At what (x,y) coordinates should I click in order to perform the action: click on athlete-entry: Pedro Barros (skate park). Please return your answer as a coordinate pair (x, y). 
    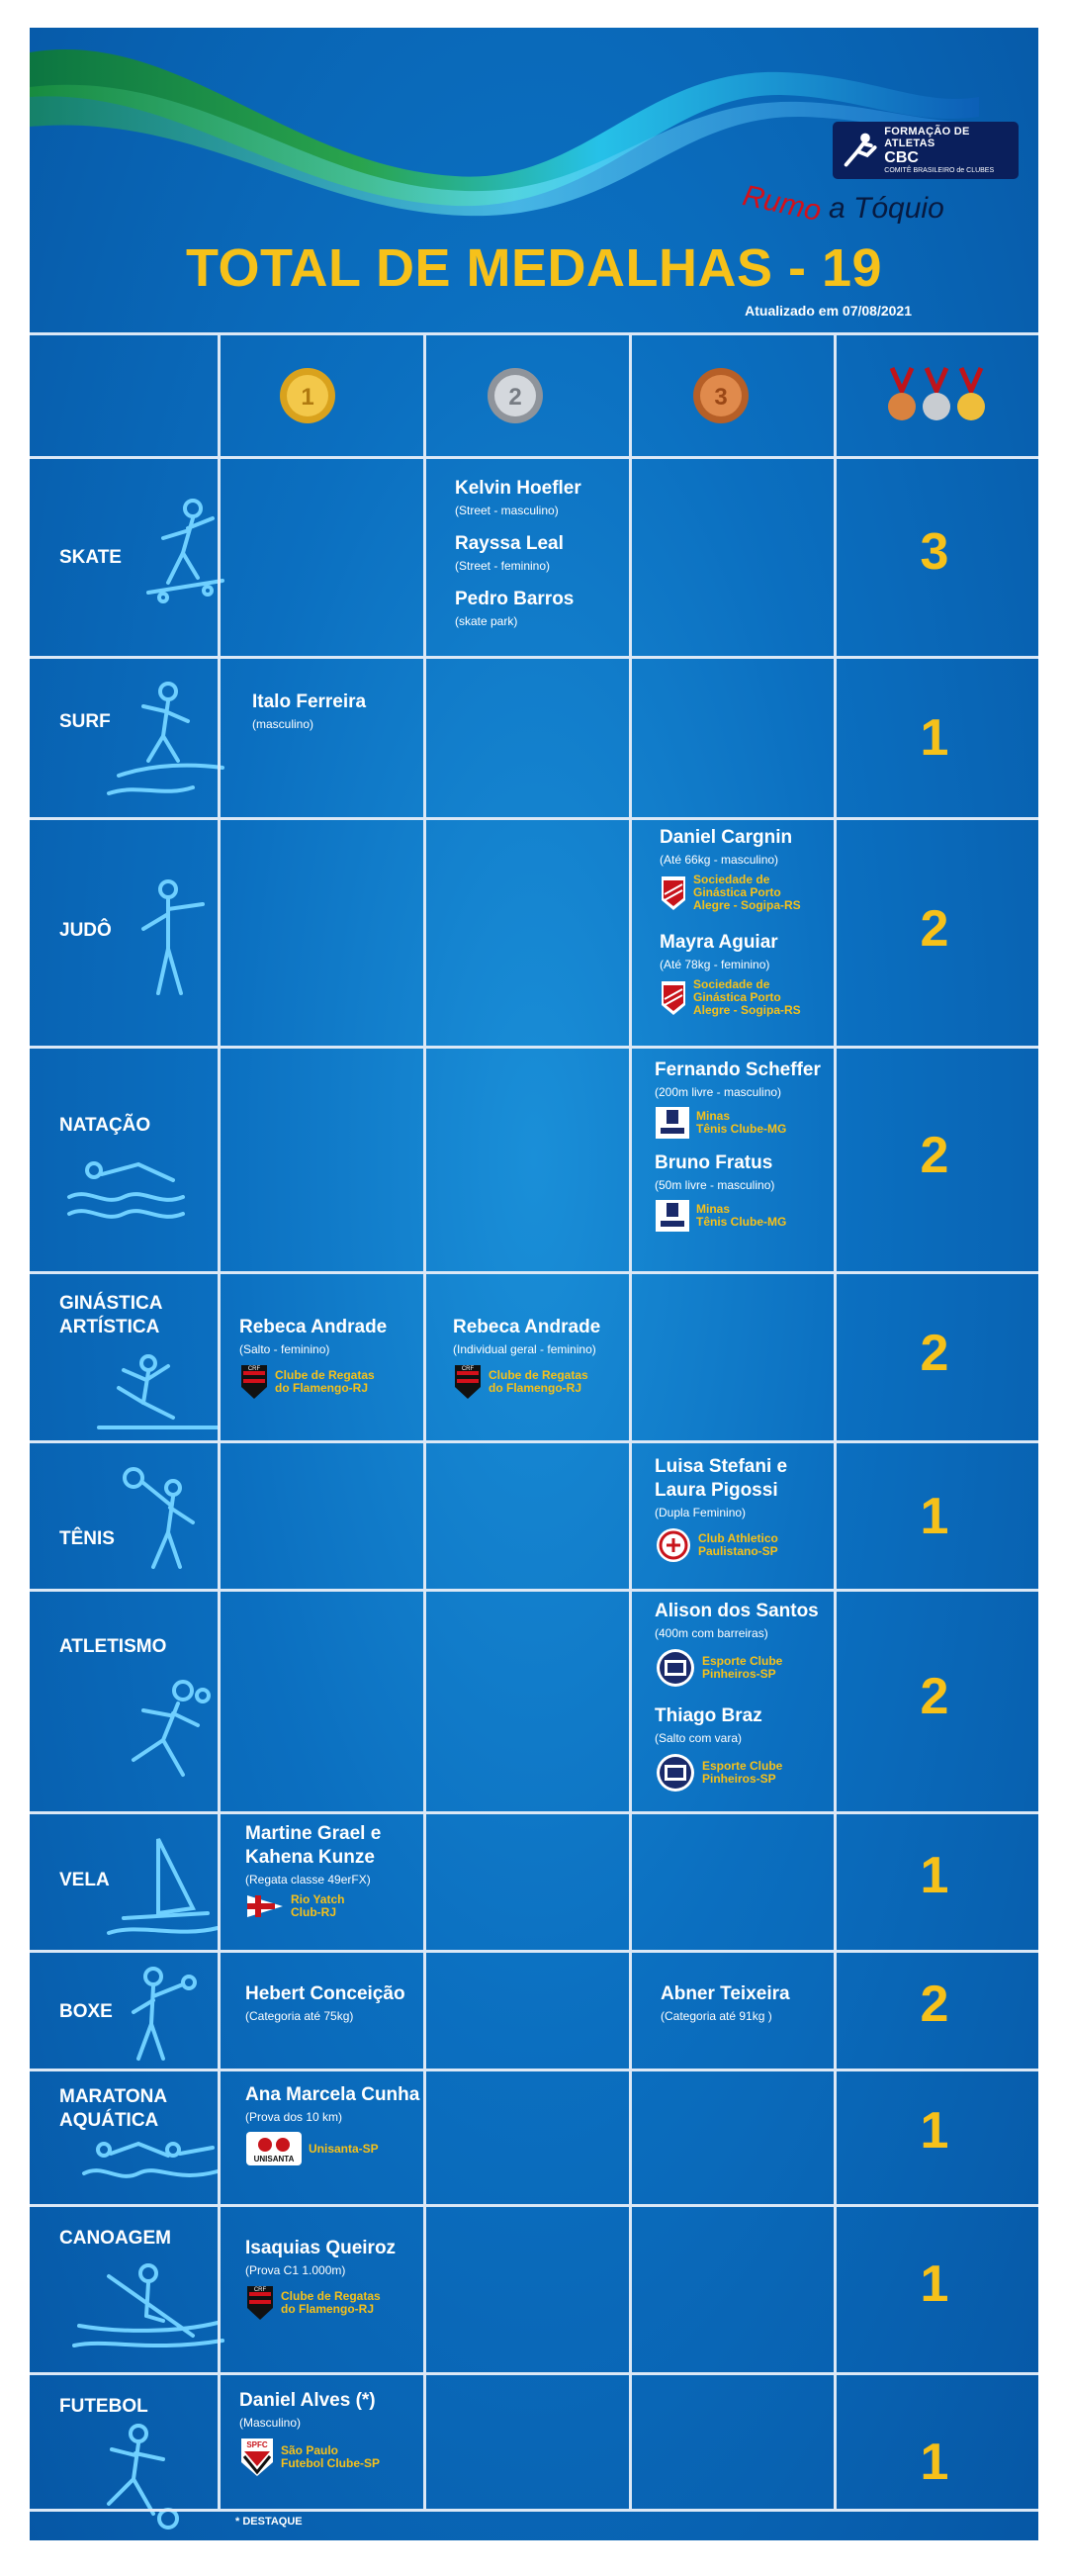
    Looking at the image, I should click on (515, 609).